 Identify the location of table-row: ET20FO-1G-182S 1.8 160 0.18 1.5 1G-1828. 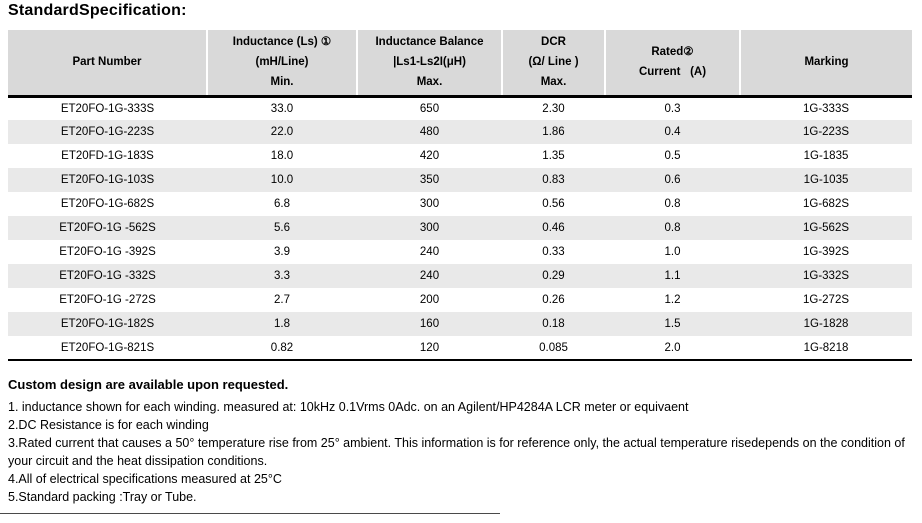
(460, 324).